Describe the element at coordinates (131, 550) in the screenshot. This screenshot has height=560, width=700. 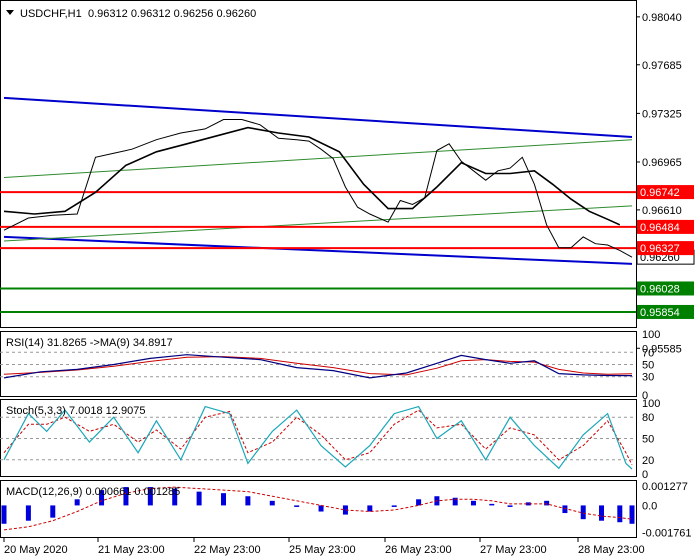
I see `time-label-1: 21 May 23:00` at that location.